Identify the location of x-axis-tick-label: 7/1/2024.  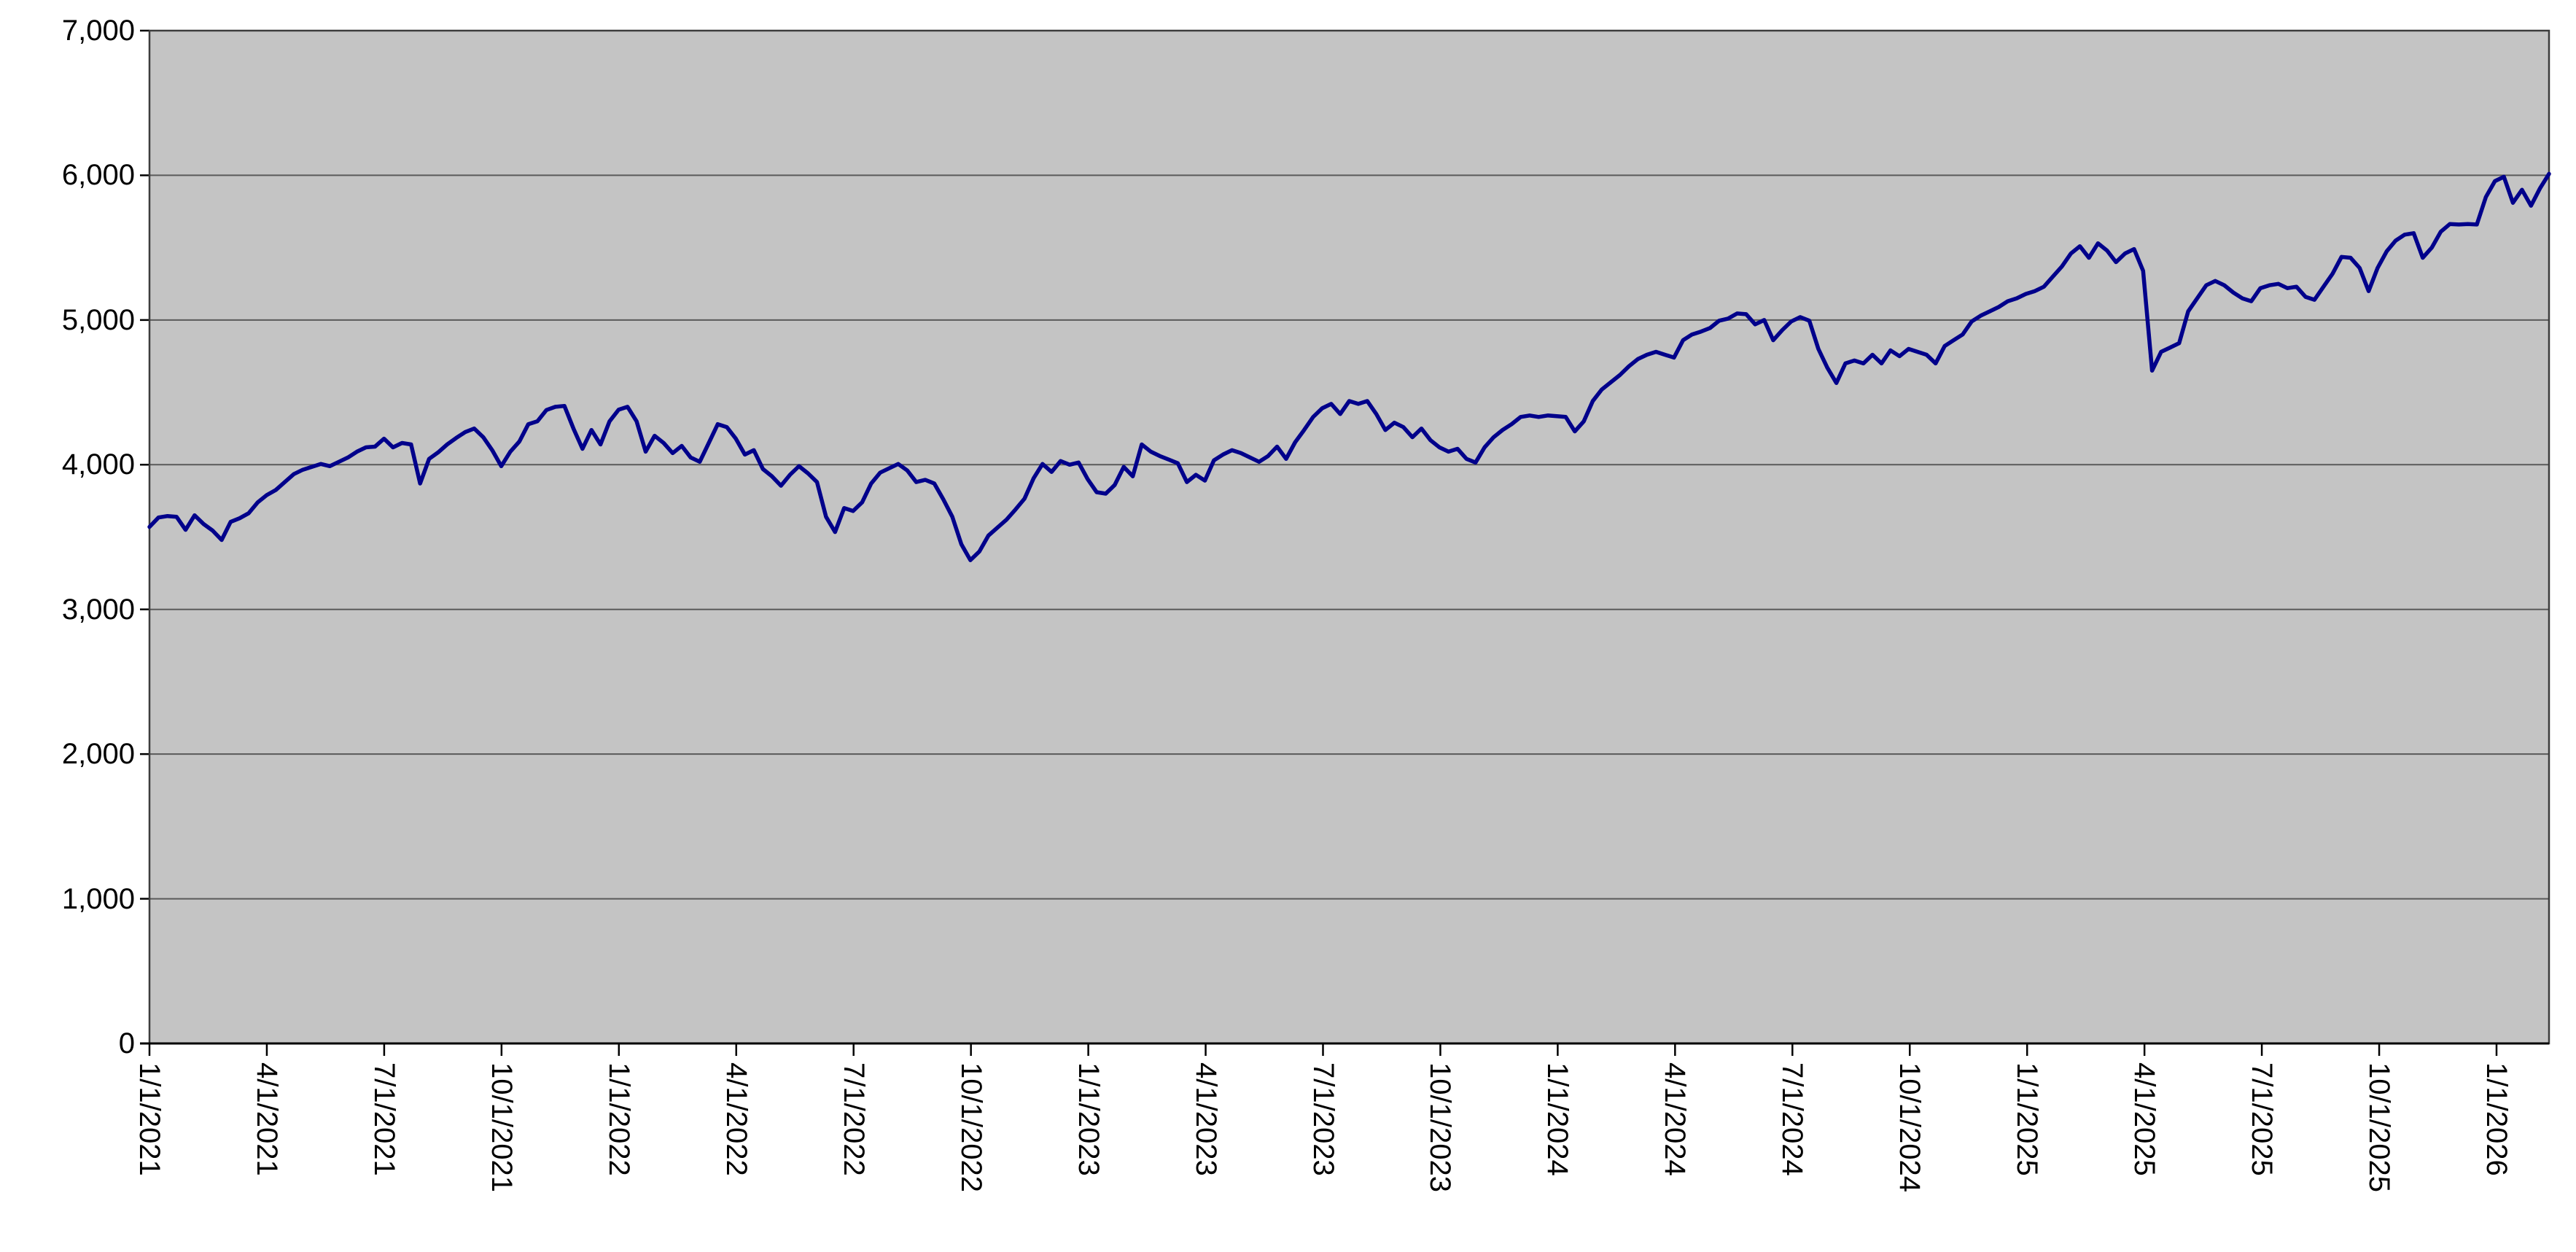
(1793, 1119).